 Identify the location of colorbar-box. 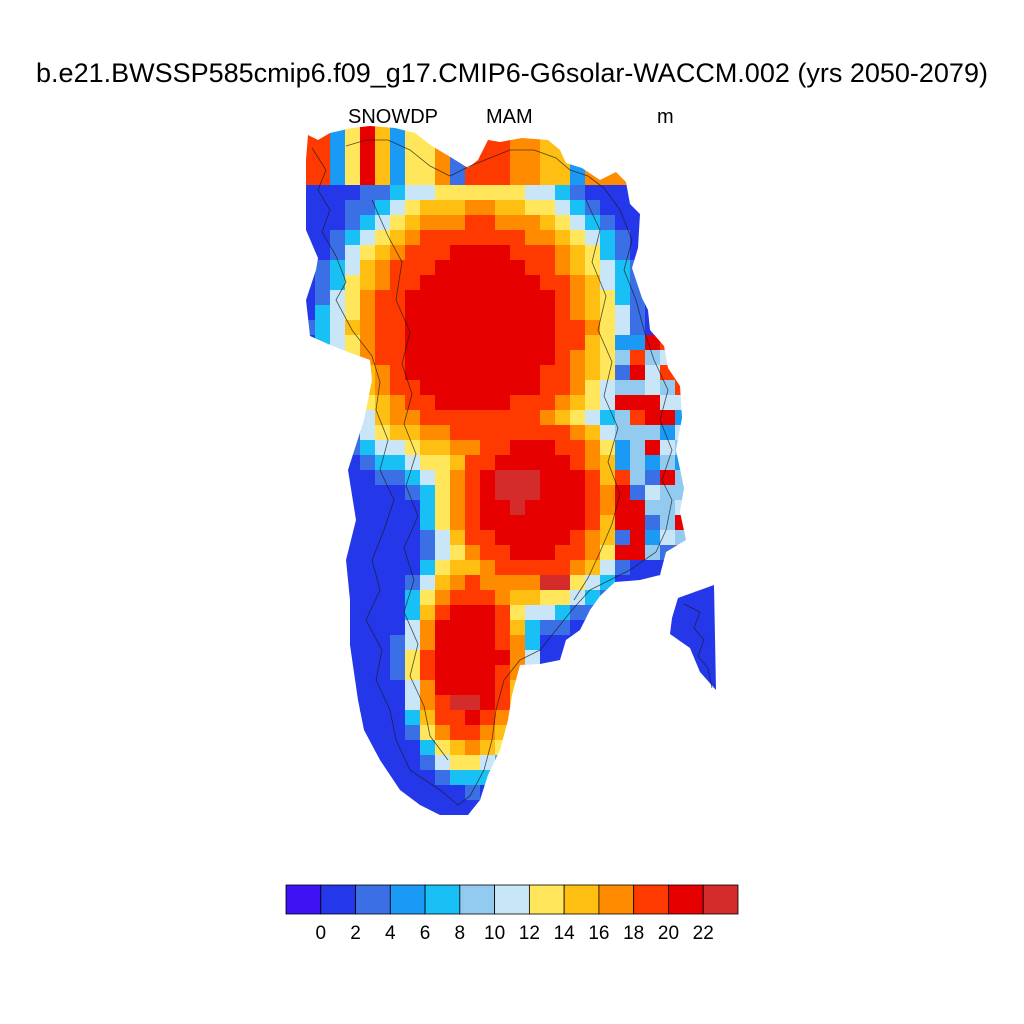
(651, 899).